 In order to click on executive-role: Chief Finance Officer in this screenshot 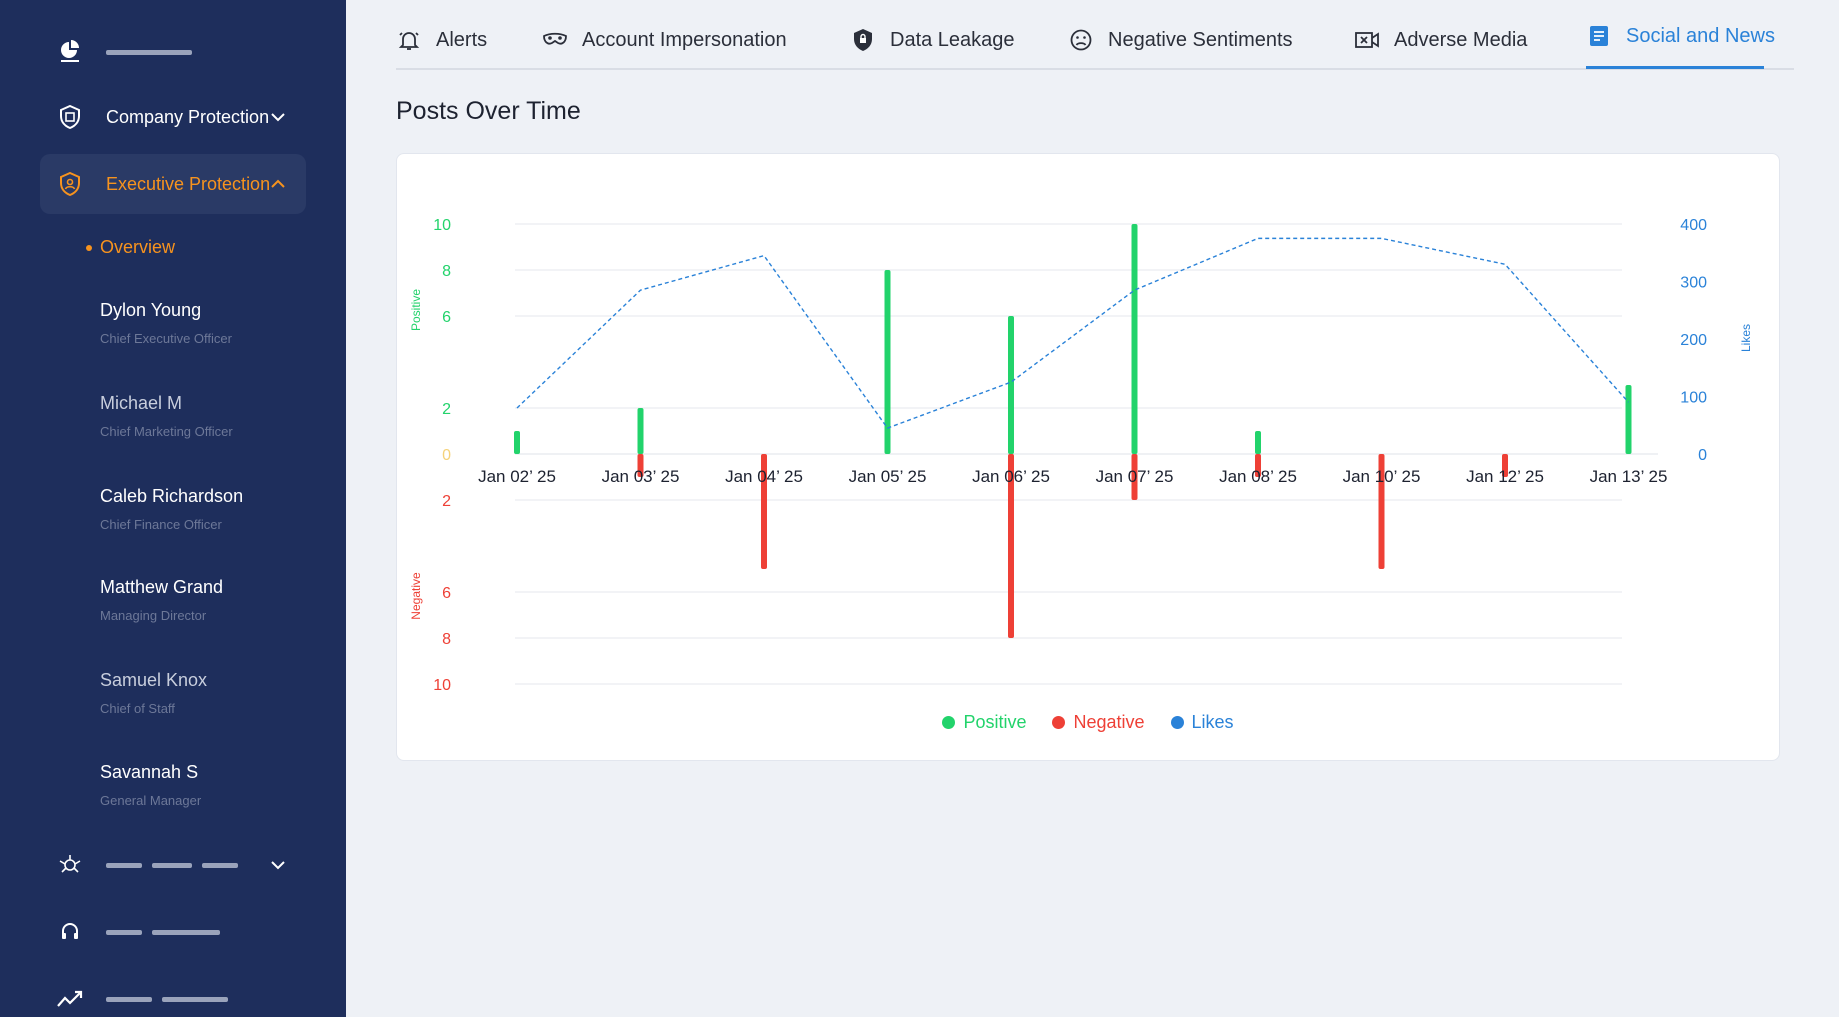, I will do `click(161, 524)`.